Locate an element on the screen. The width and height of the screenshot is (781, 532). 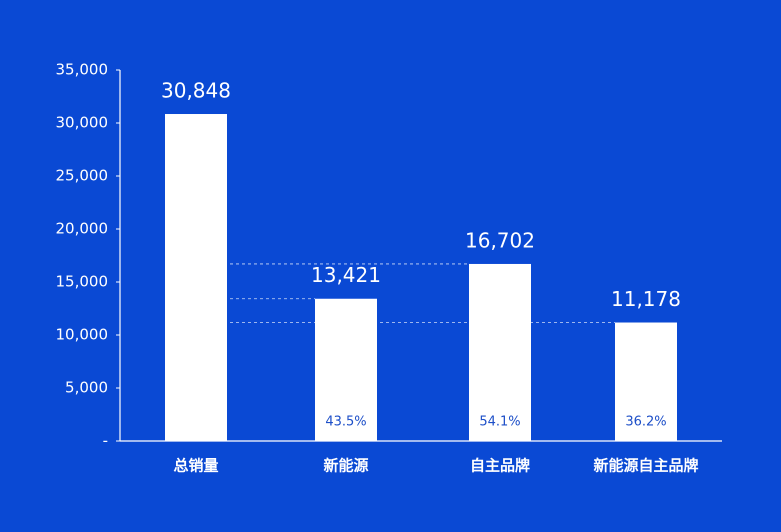
y-tick-label: - is located at coordinates (105, 441).